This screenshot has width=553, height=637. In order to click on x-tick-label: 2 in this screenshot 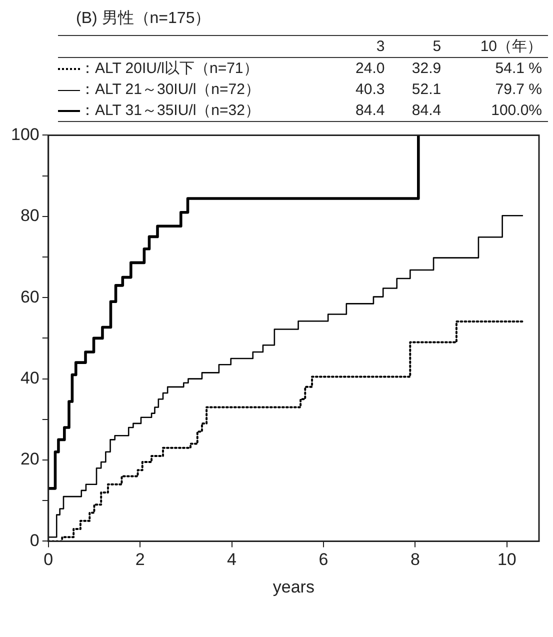, I will do `click(140, 560)`.